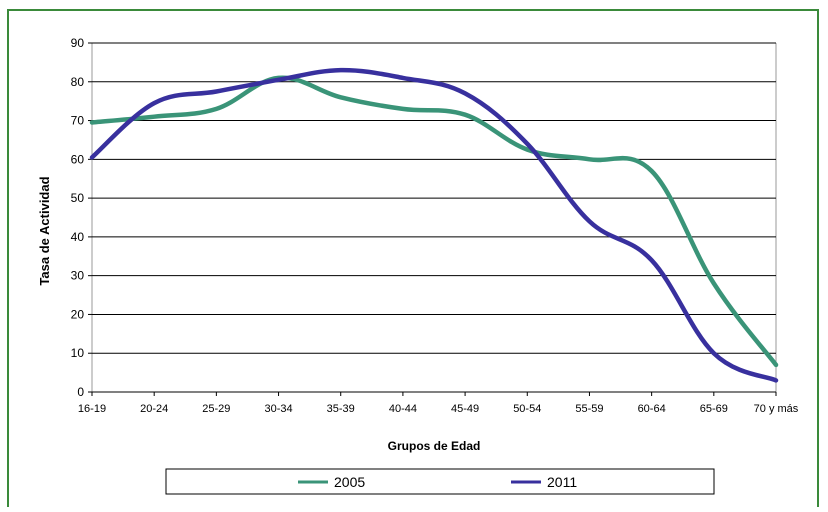  Describe the element at coordinates (78, 198) in the screenshot. I see `y-tick-label: 50` at that location.